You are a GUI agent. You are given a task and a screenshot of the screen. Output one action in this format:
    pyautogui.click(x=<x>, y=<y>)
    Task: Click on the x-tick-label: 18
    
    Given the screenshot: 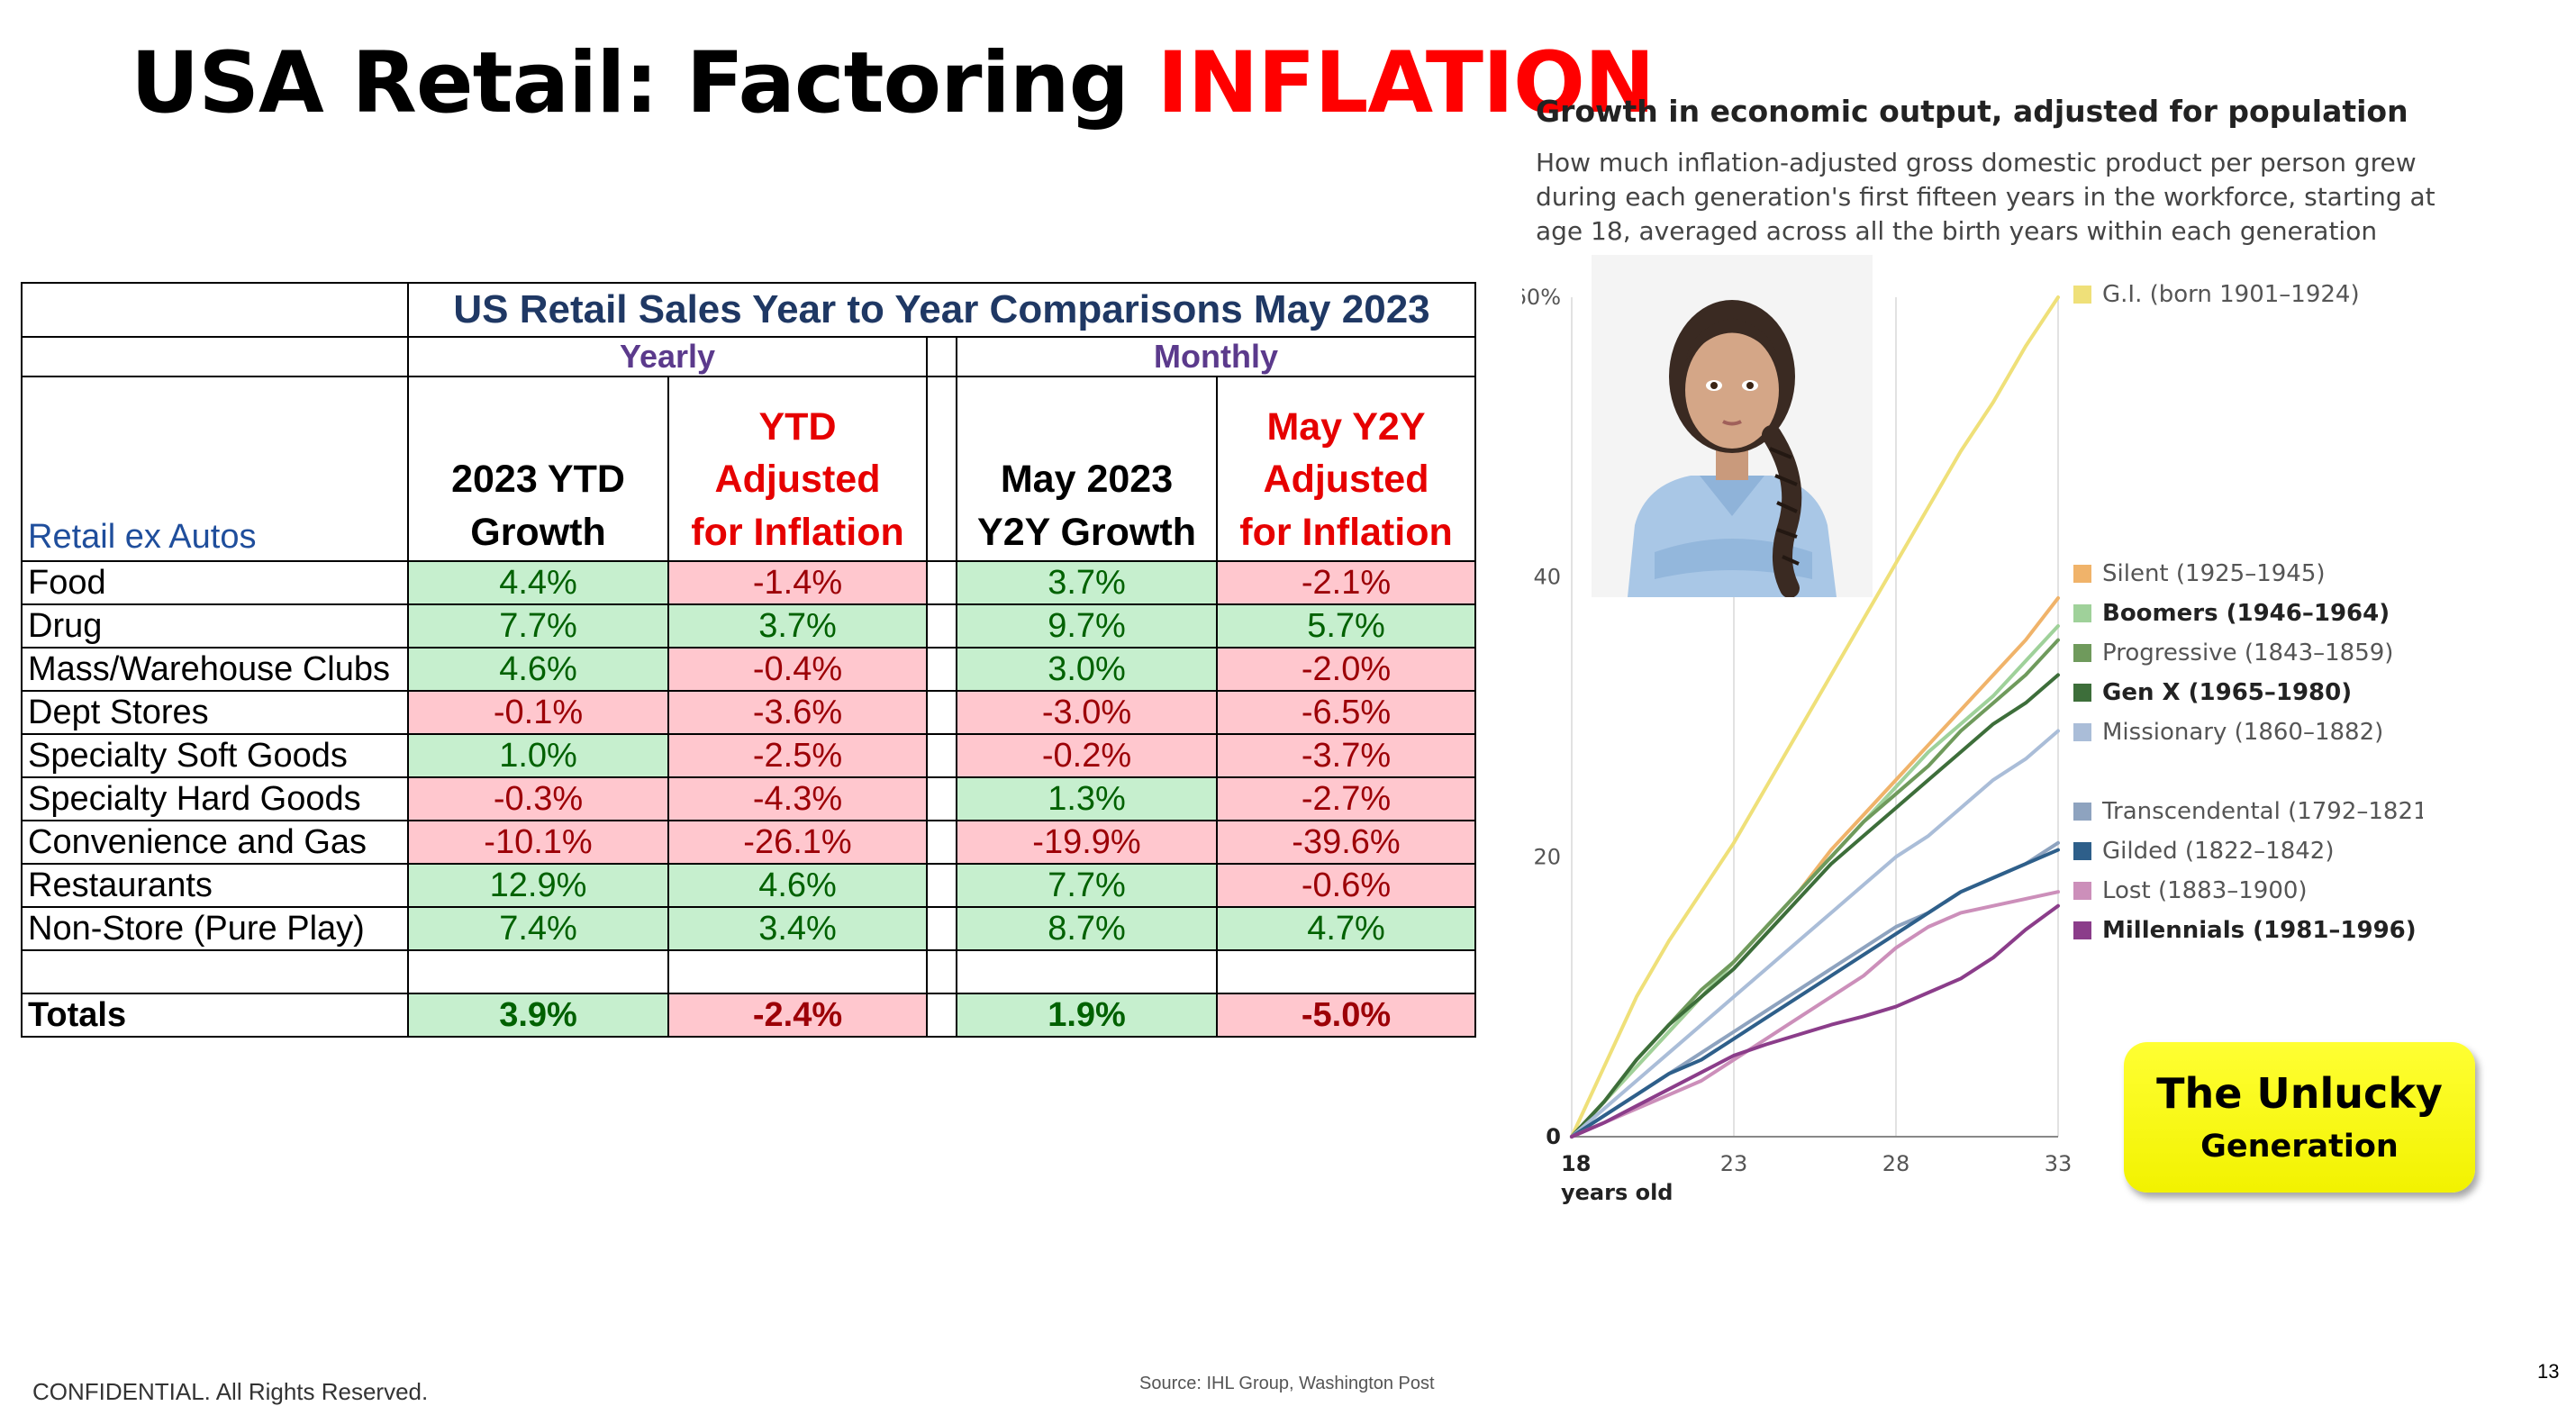 What is the action you would take?
    pyautogui.click(x=1576, y=1163)
    